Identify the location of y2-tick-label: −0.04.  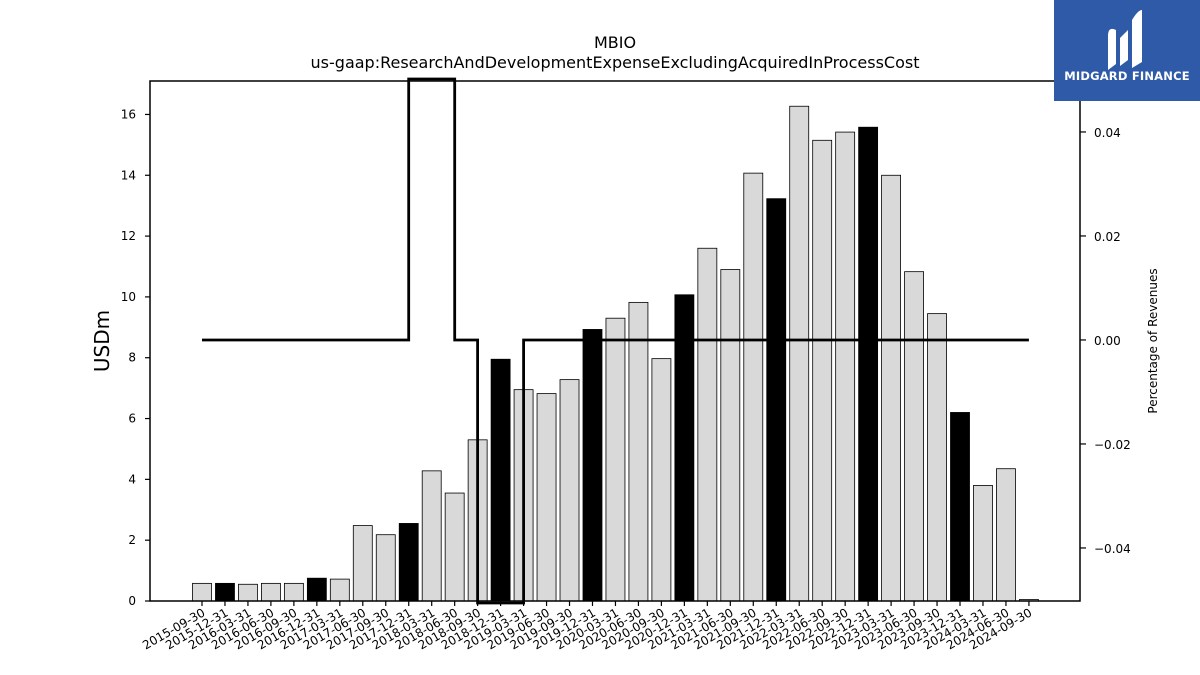
(1112, 549).